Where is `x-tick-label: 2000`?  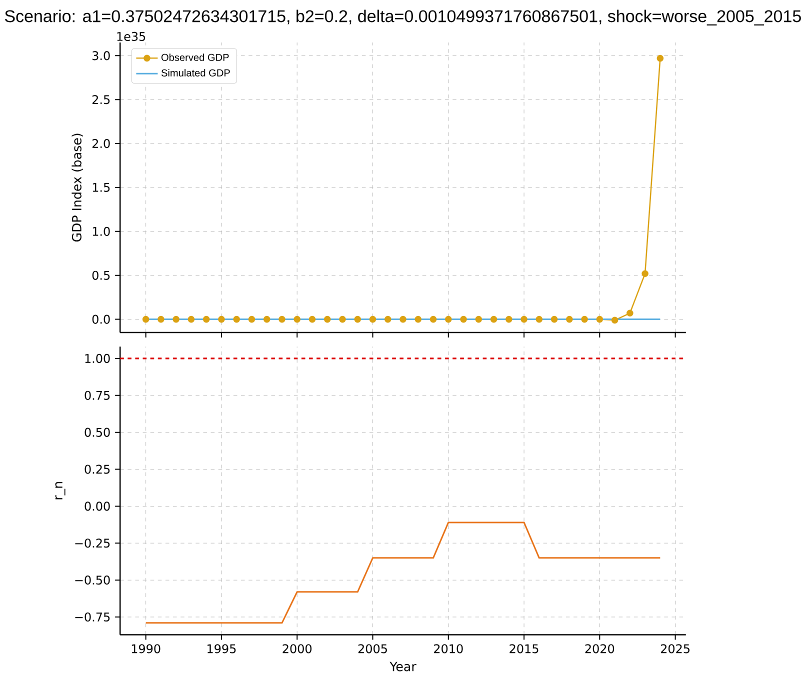
x-tick-label: 2000 is located at coordinates (297, 649).